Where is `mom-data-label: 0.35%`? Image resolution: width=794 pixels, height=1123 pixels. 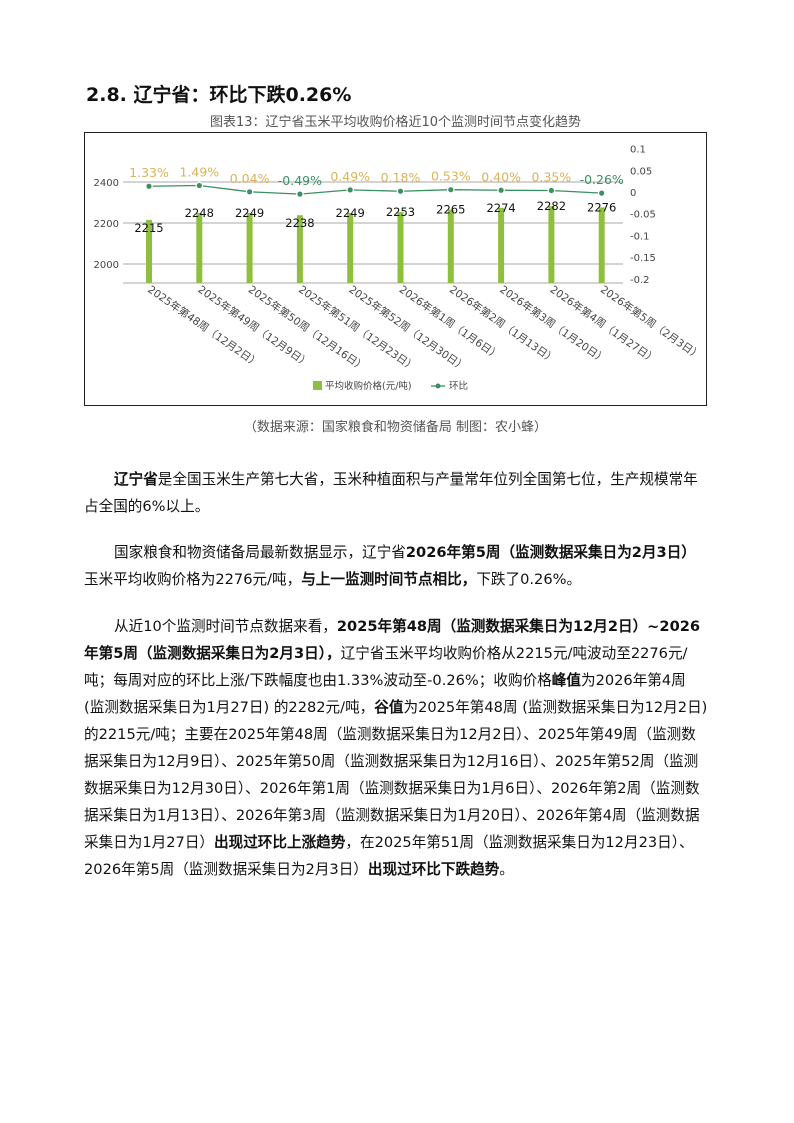 mom-data-label: 0.35% is located at coordinates (552, 176).